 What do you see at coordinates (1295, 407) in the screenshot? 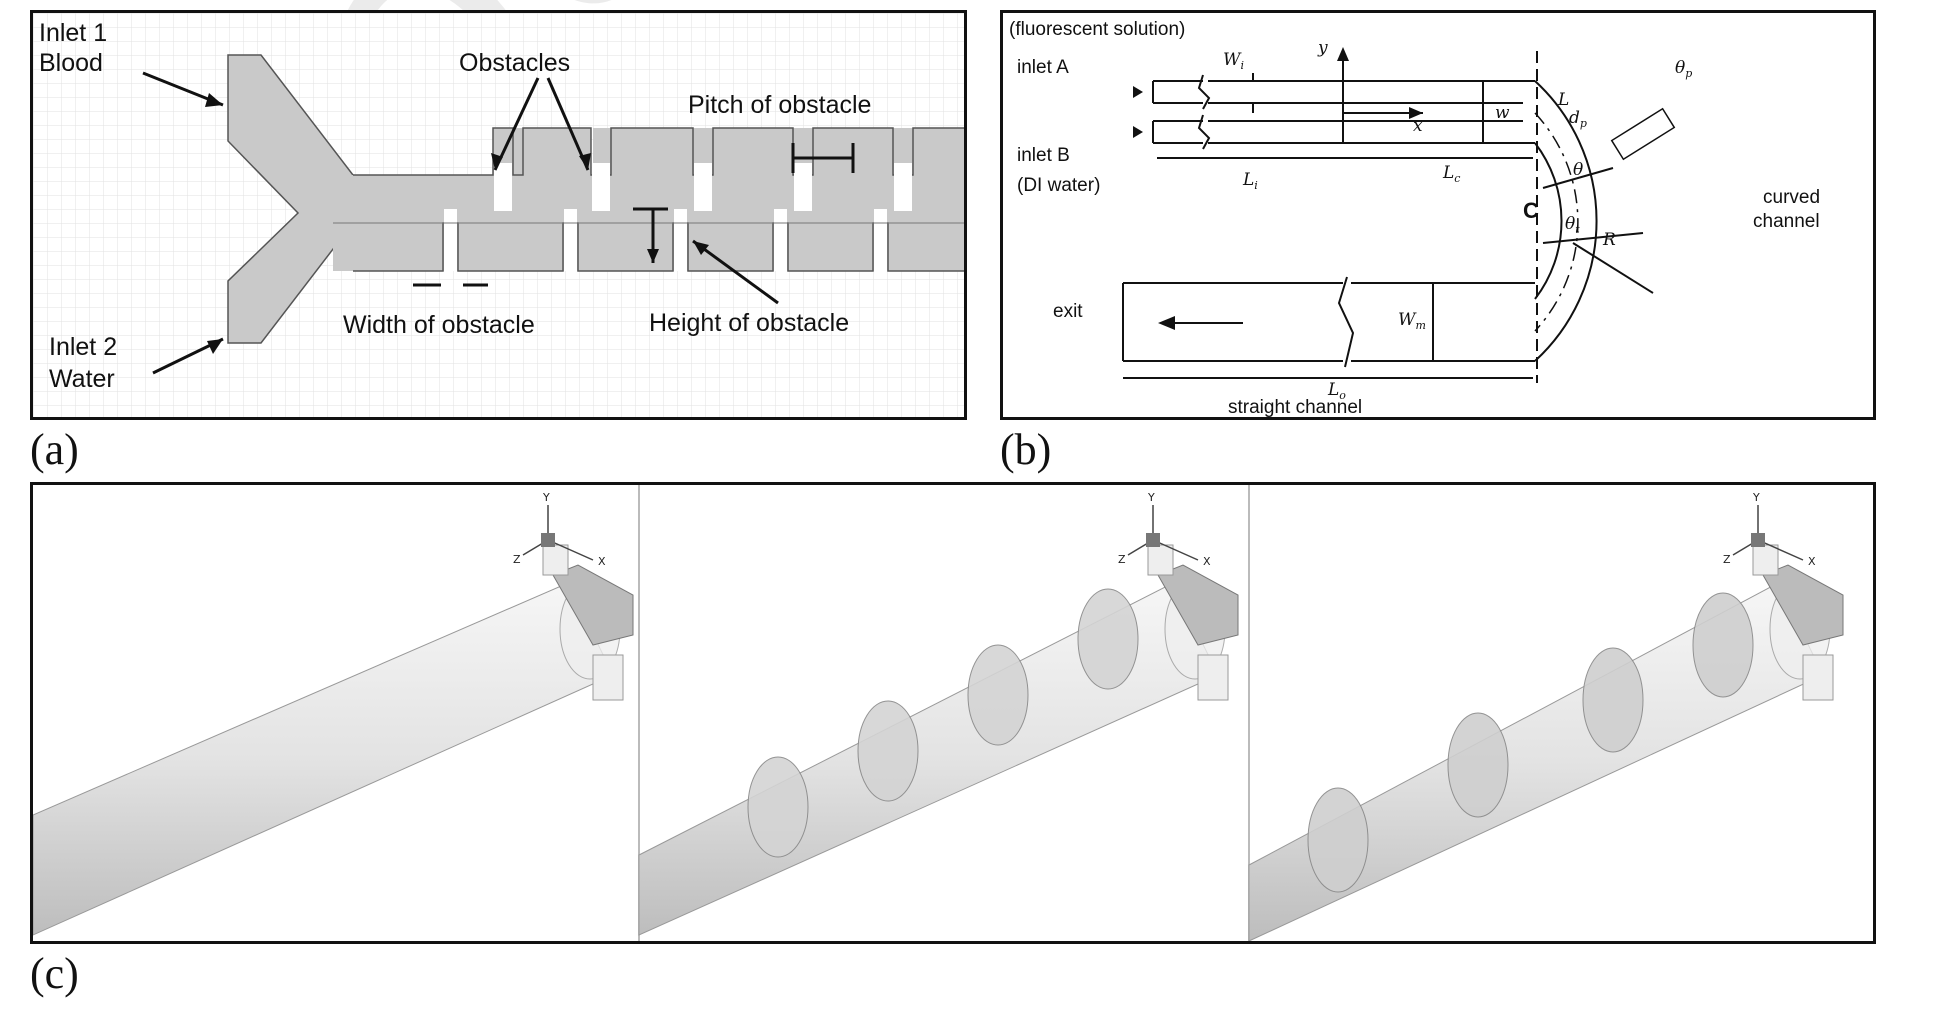
I see `label-straight-channel: straight channel` at bounding box center [1295, 407].